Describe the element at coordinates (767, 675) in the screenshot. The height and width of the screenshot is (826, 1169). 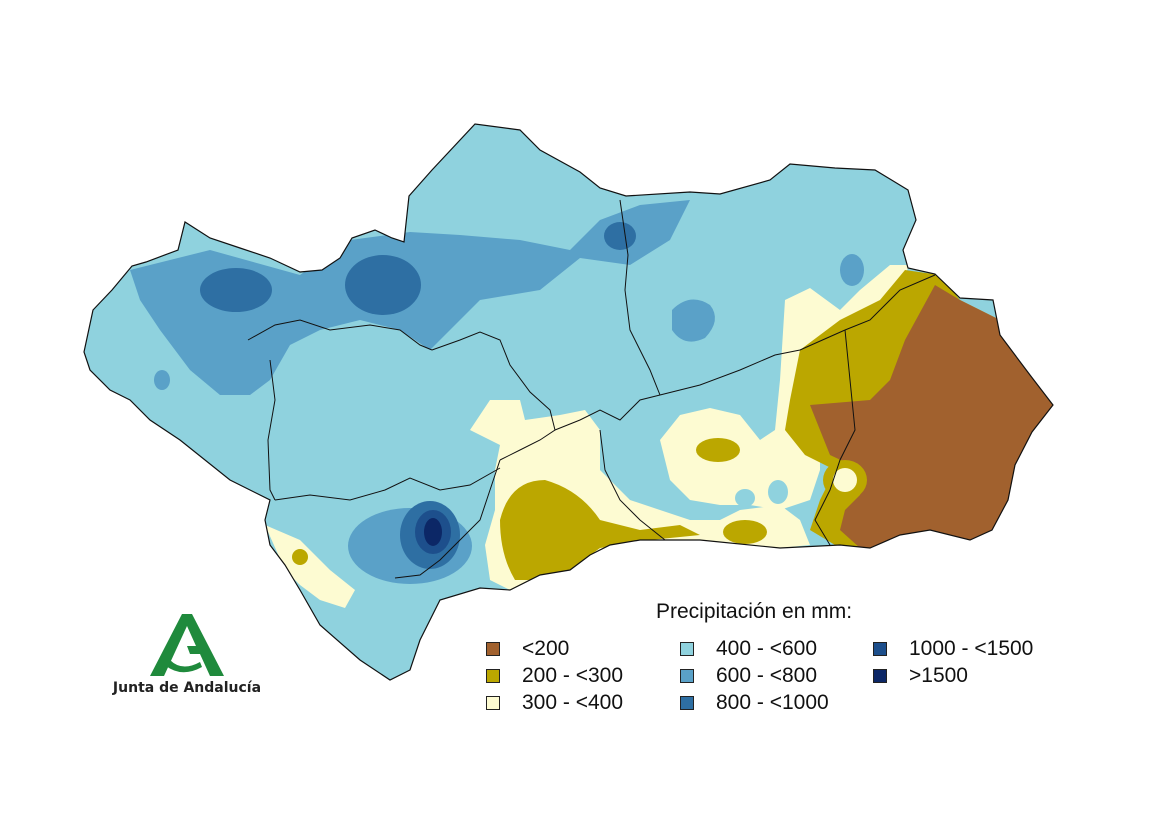
I see `legend-label: 600 - <800` at that location.